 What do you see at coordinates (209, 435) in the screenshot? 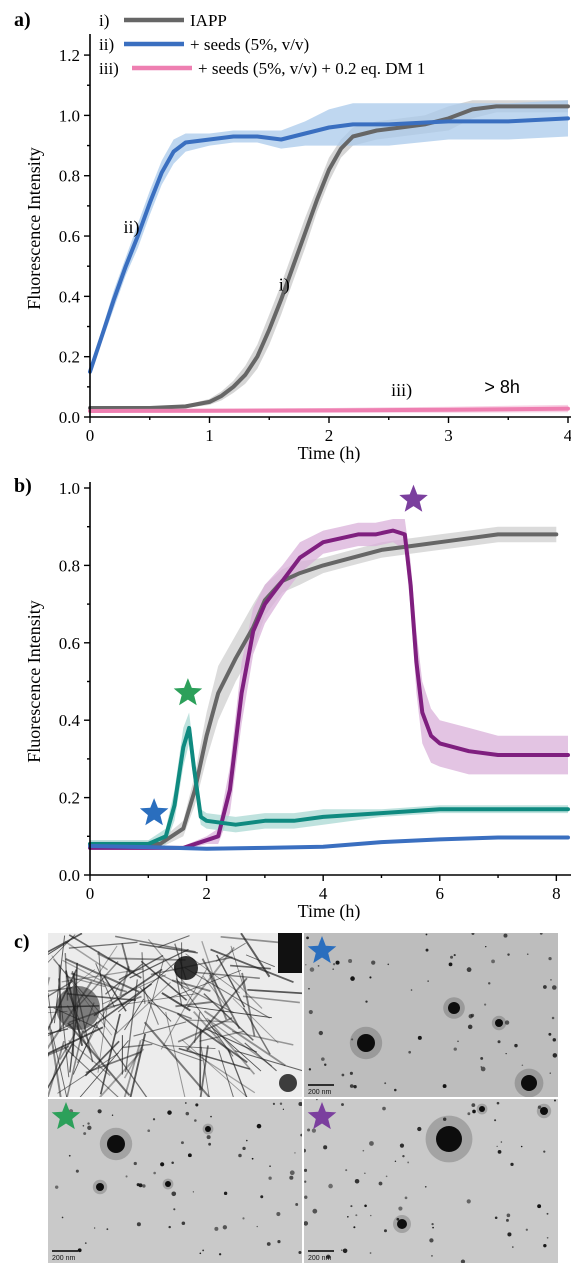
I see `x-tick-label: 1` at bounding box center [209, 435].